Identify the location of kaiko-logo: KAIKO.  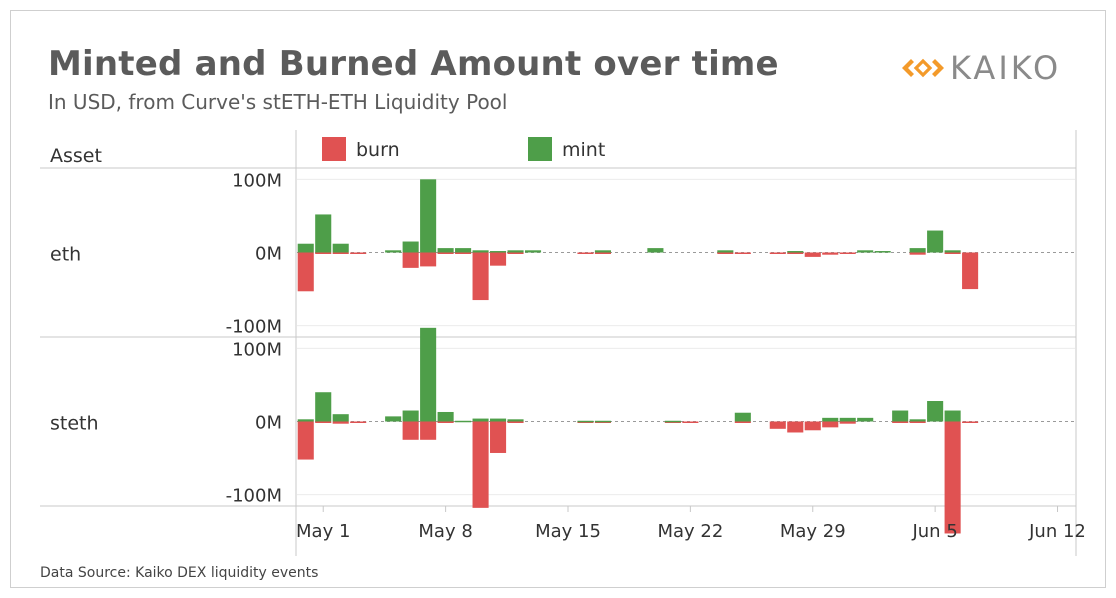
(980, 68).